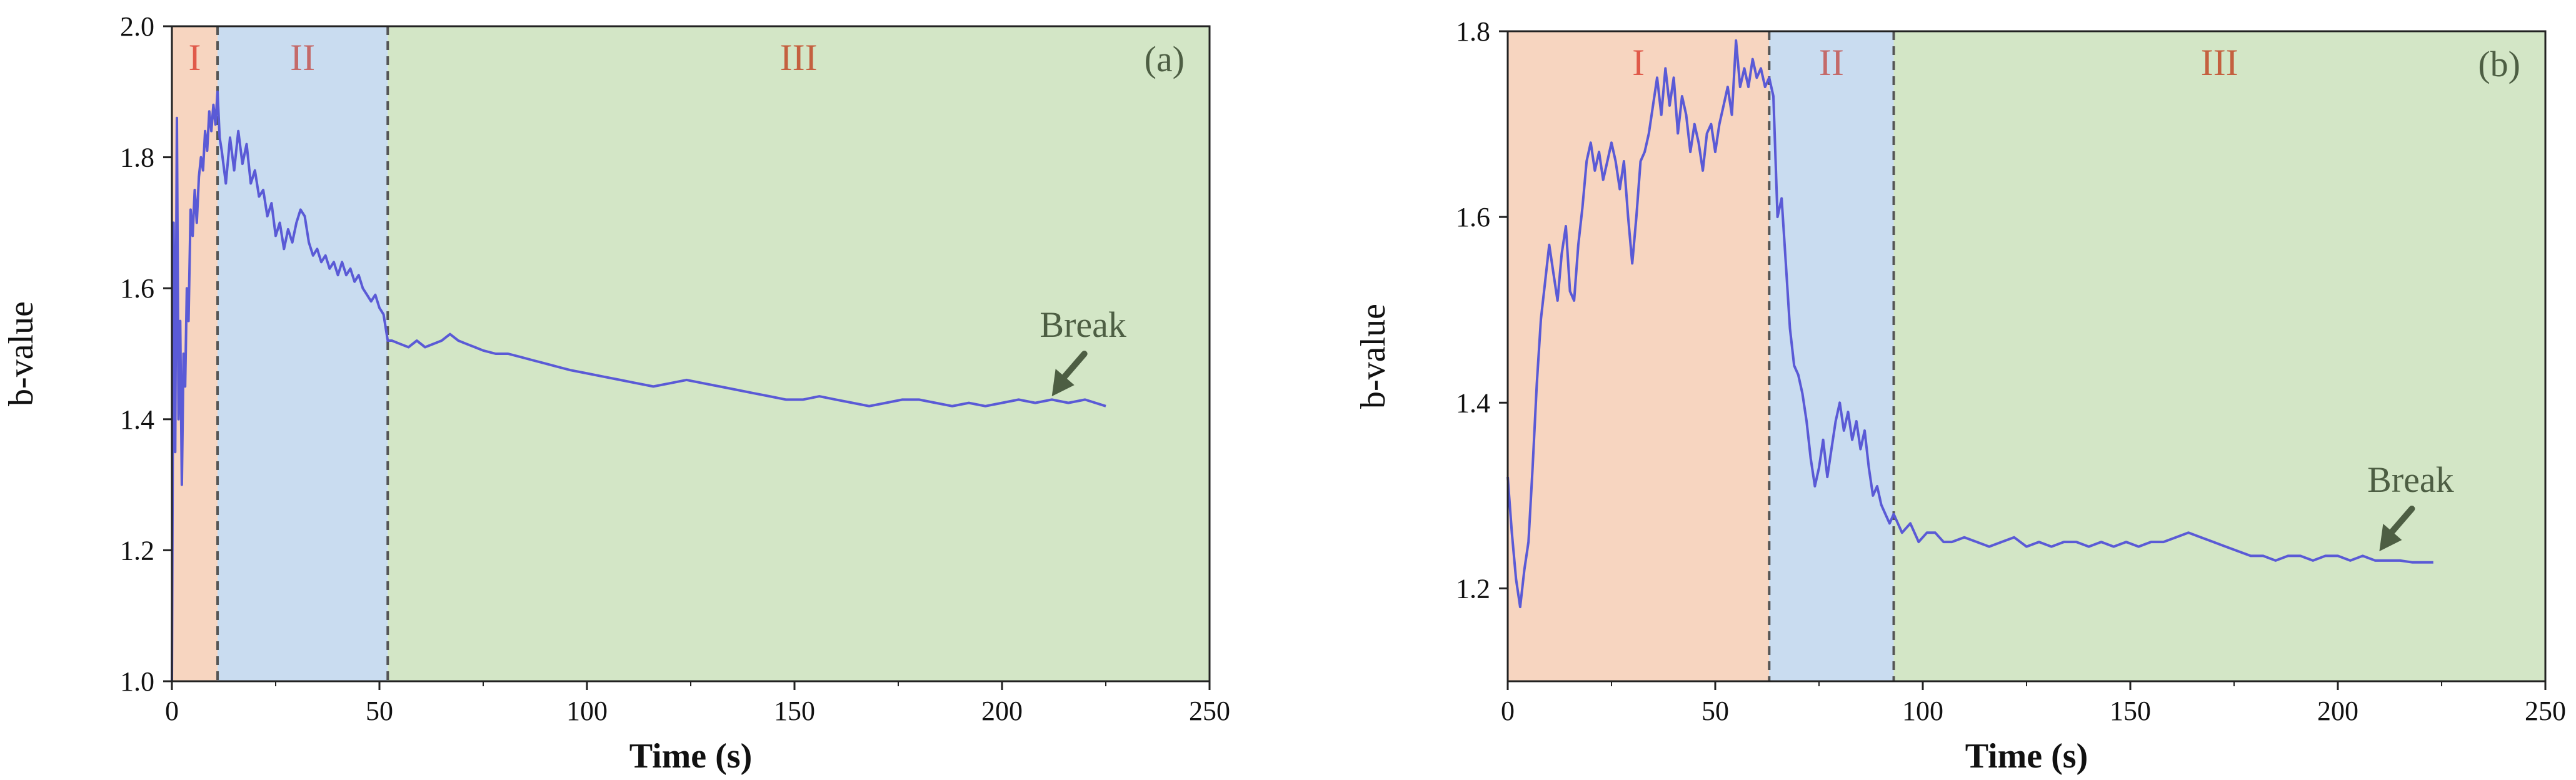 This screenshot has width=2576, height=780. I want to click on panel-a-ytick-label-4: 1.8, so click(137, 157).